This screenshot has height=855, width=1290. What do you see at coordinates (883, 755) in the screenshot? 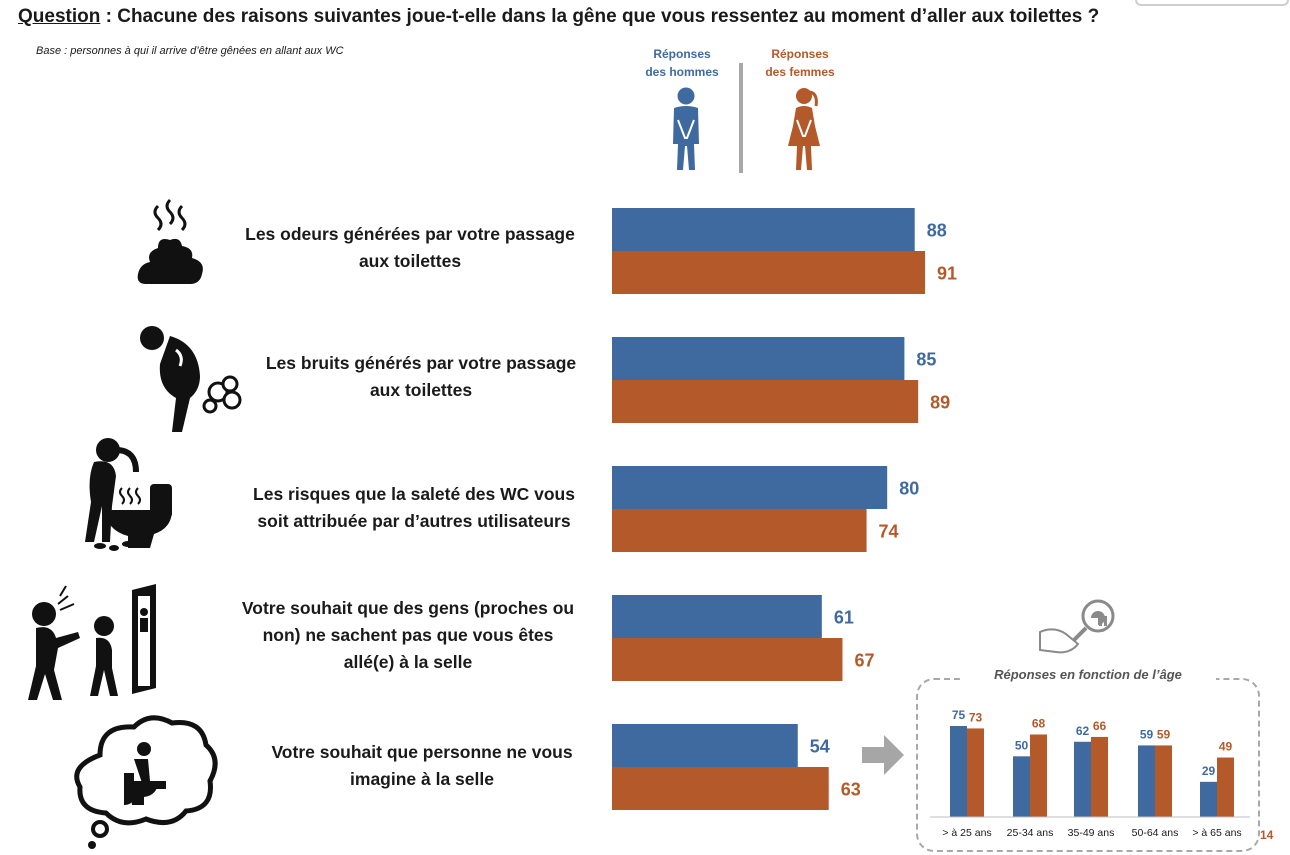
I see `arrow-right-icon` at bounding box center [883, 755].